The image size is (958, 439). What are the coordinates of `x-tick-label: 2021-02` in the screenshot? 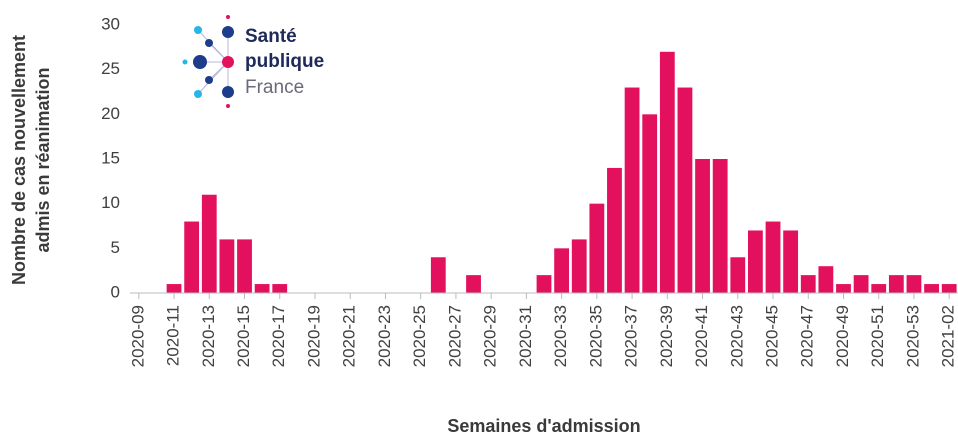 It's located at (948, 336).